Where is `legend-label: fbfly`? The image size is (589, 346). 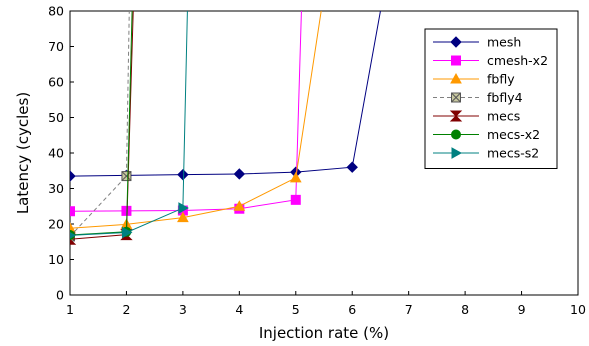 legend-label: fbfly is located at coordinates (501, 79).